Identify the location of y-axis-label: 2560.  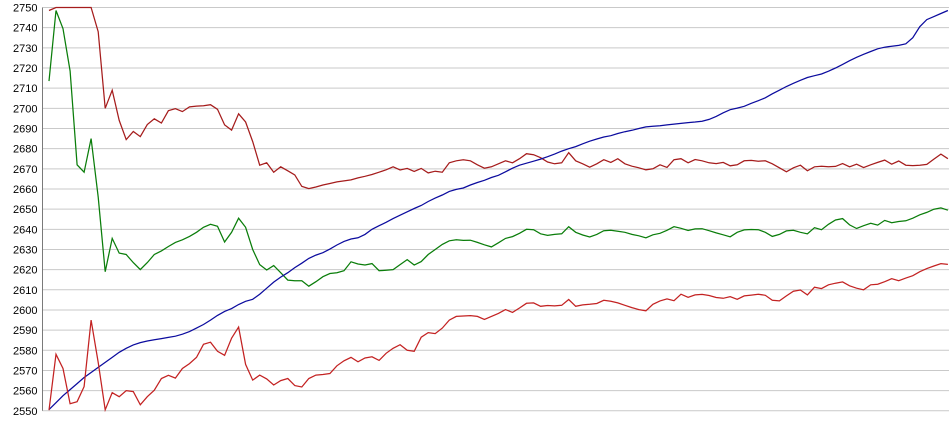
(25, 392).